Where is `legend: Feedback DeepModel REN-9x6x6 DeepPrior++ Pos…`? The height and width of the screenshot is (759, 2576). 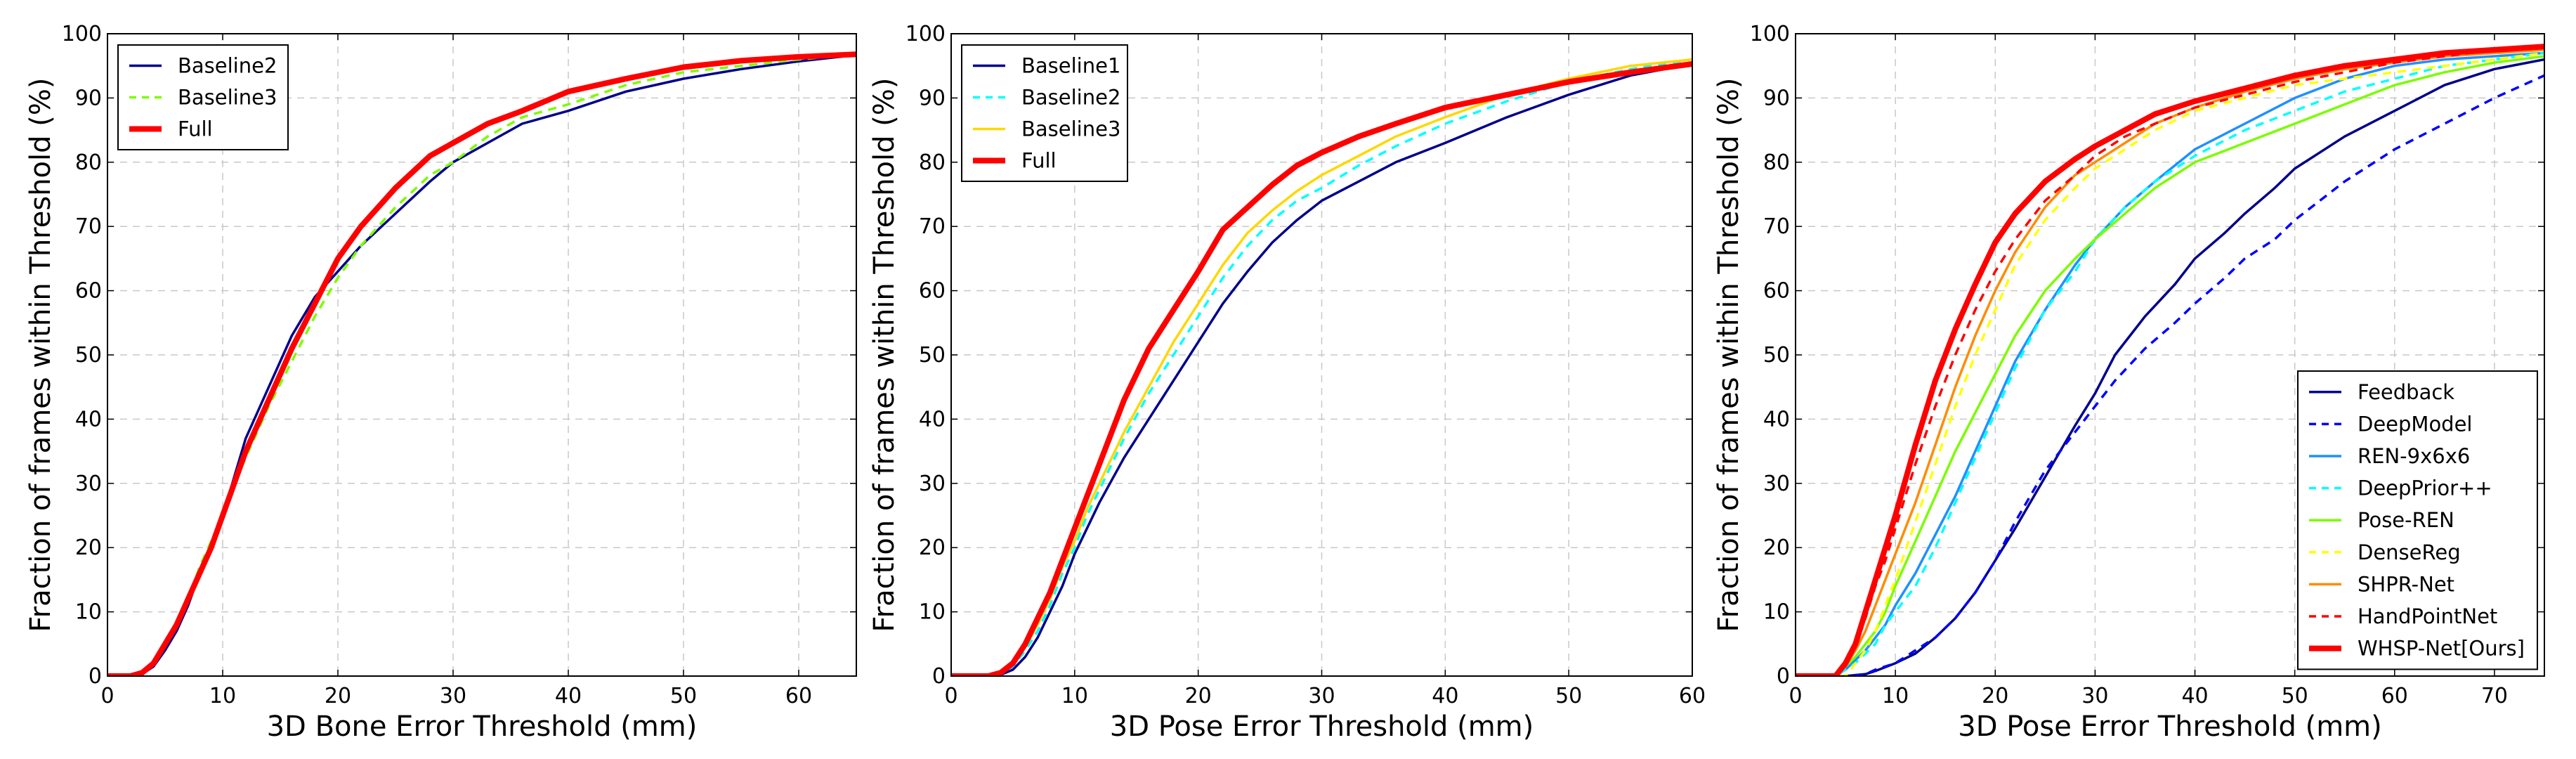
legend: Feedback DeepModel REN-9x6x6 DeepPrior++ Pos… is located at coordinates (2417, 520).